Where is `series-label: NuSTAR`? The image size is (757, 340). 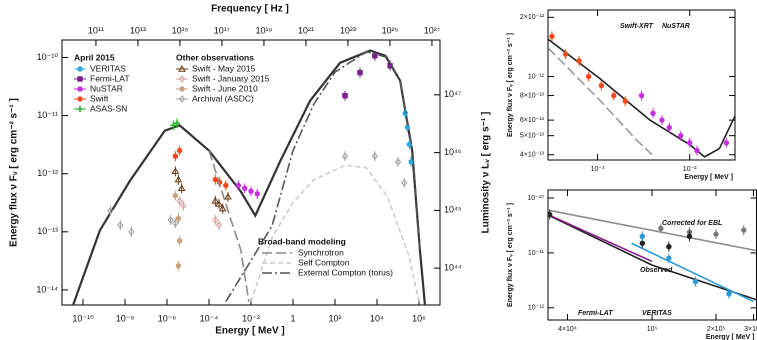 series-label: NuSTAR is located at coordinates (676, 26).